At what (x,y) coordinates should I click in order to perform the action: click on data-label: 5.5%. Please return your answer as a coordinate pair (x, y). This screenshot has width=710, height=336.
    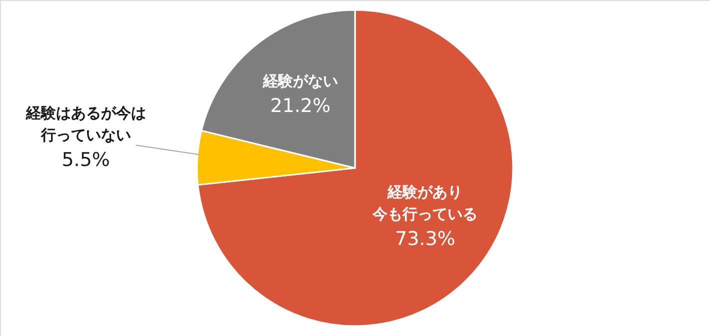
    Looking at the image, I should click on (86, 160).